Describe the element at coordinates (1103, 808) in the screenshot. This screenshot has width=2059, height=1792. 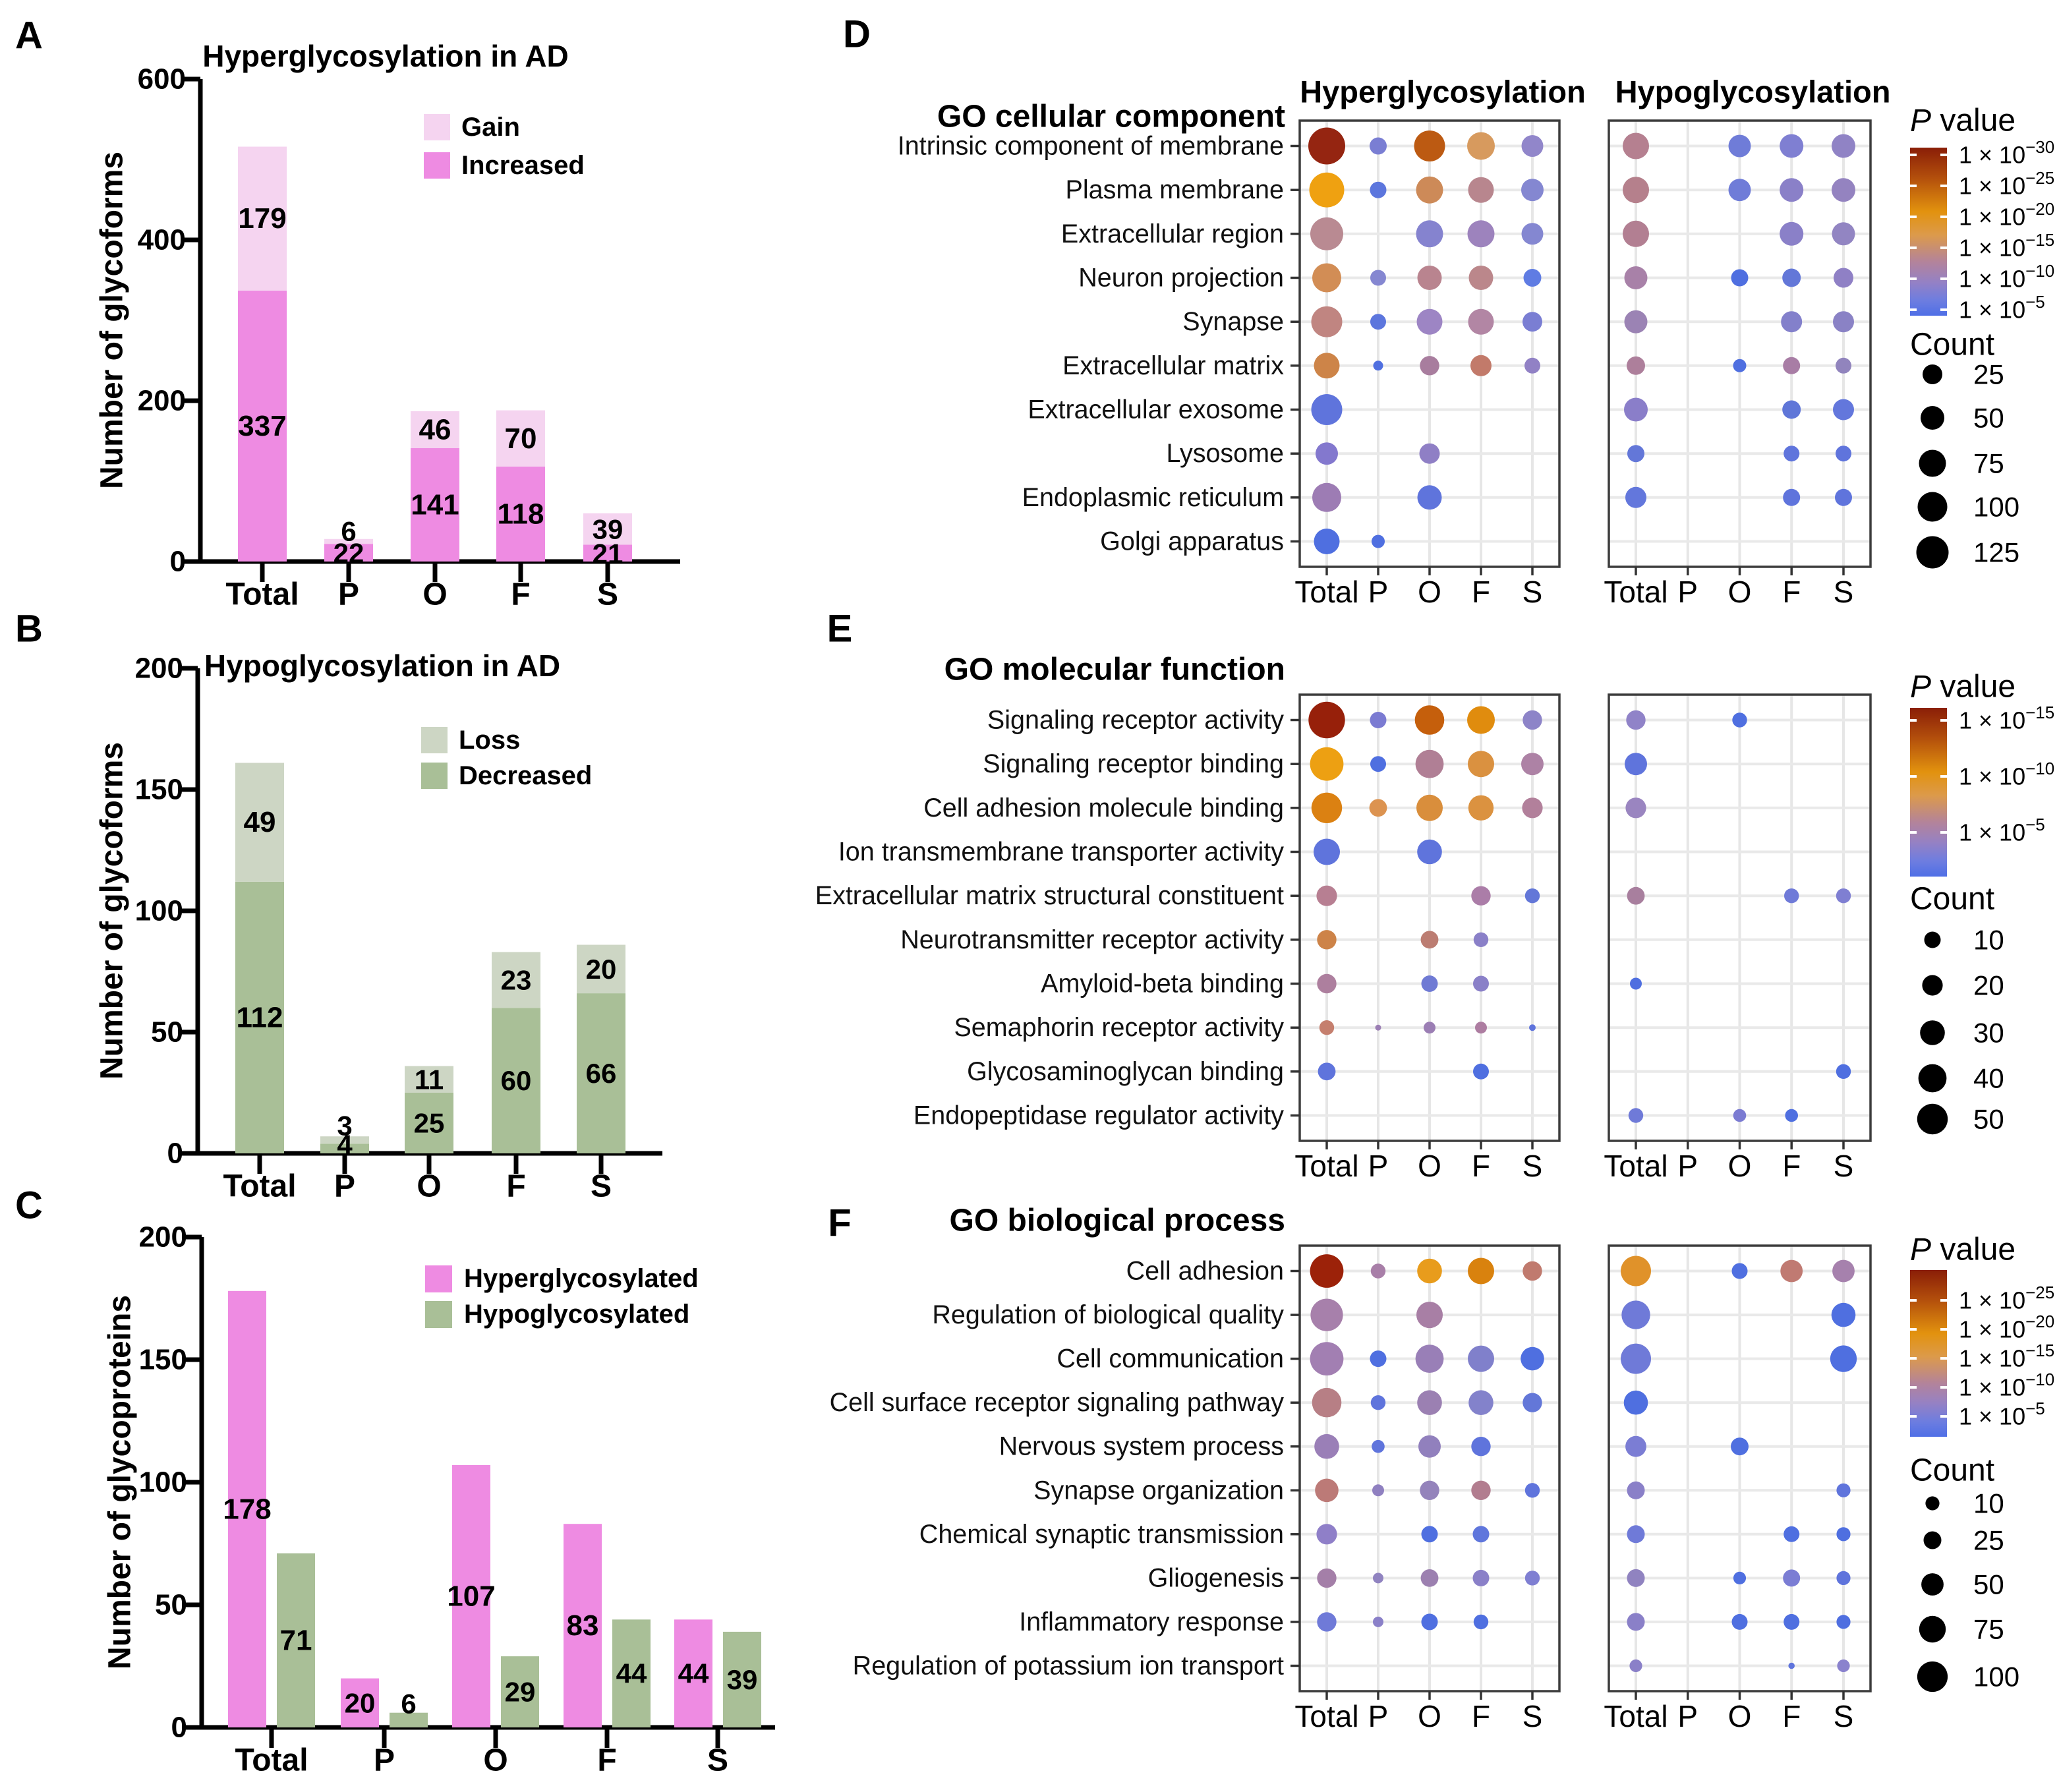
I see `svg-text: Cell adhesion molecule binding` at that location.